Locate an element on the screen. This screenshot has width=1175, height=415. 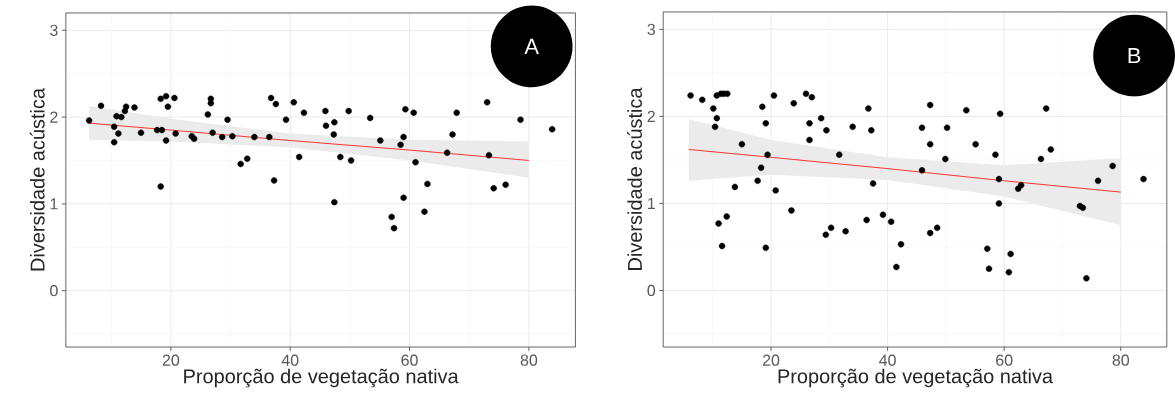
annotation: B is located at coordinates (1134, 56).